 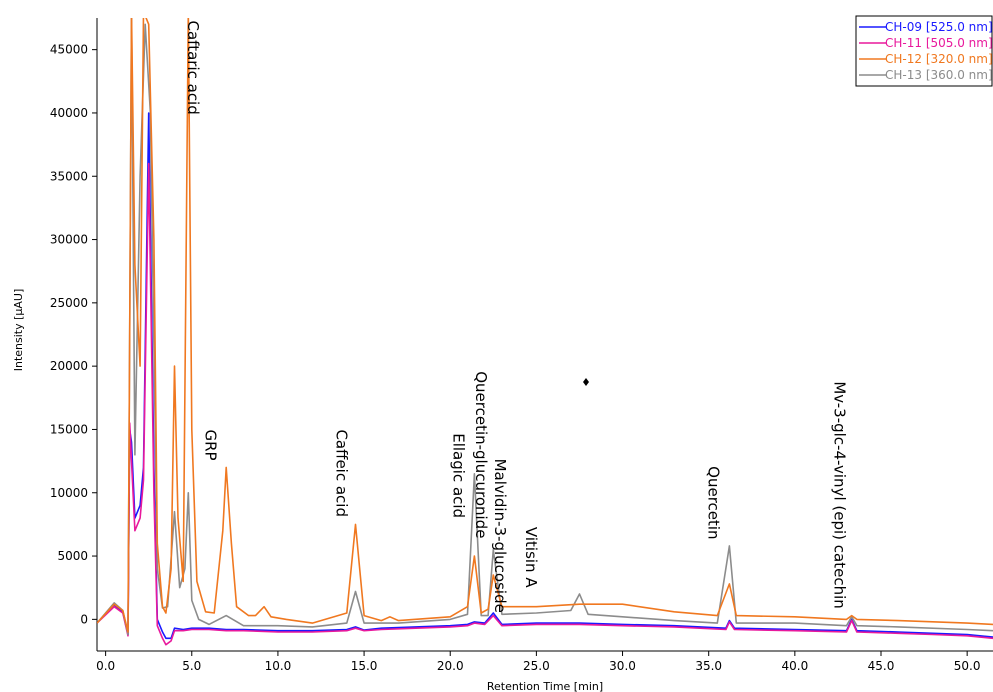 I want to click on legend-item-label: CH-11 [505.0 nm], so click(x=939, y=43).